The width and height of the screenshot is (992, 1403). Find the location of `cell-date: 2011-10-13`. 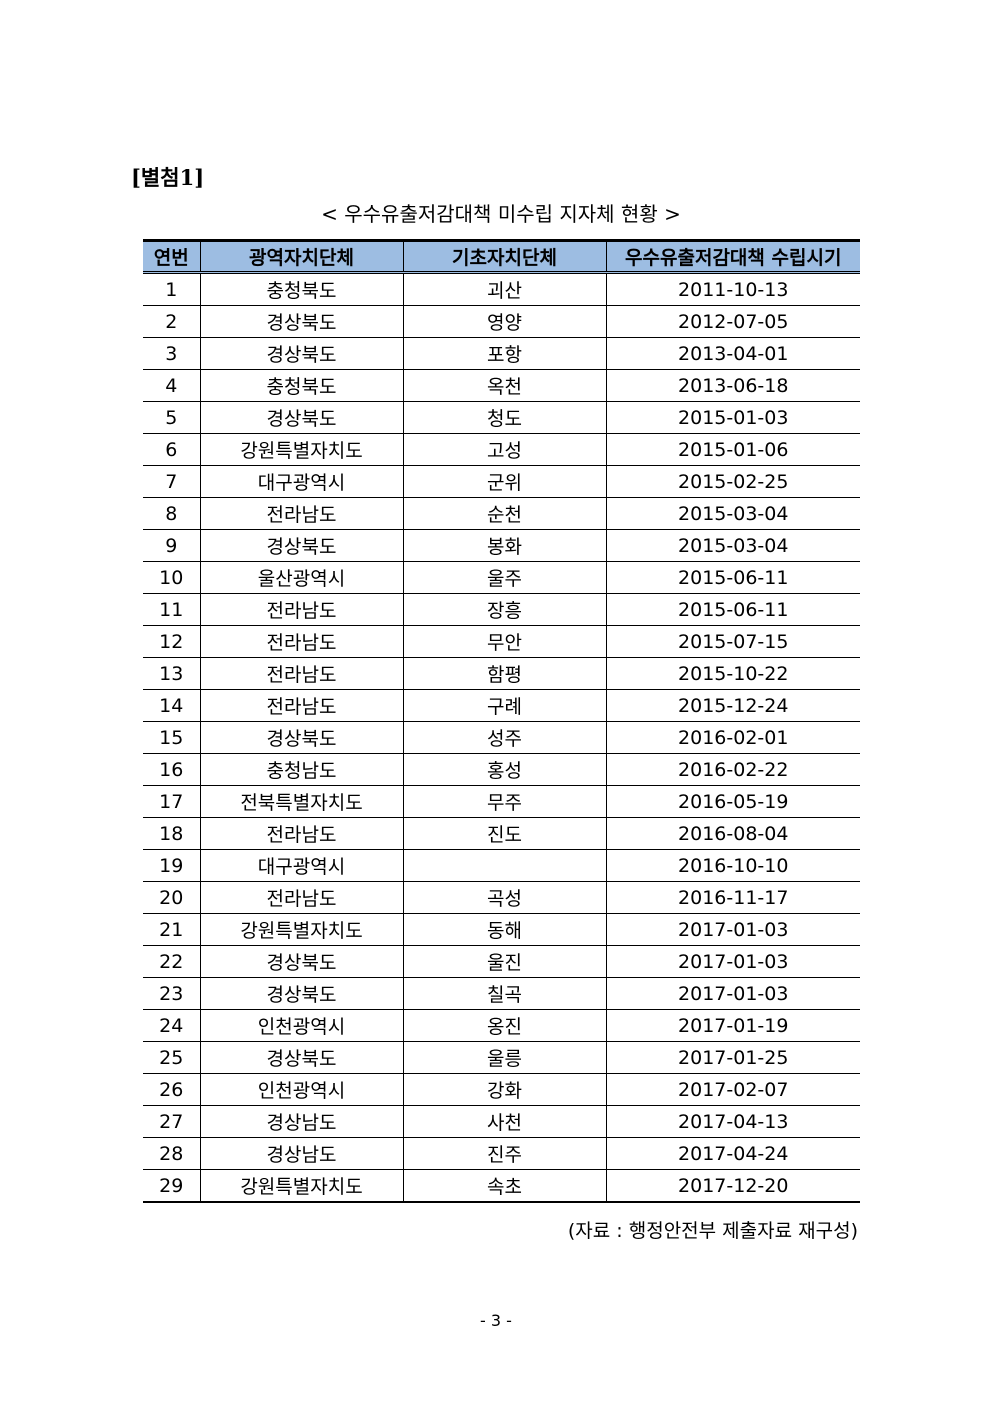

cell-date: 2011-10-13 is located at coordinates (732, 289).